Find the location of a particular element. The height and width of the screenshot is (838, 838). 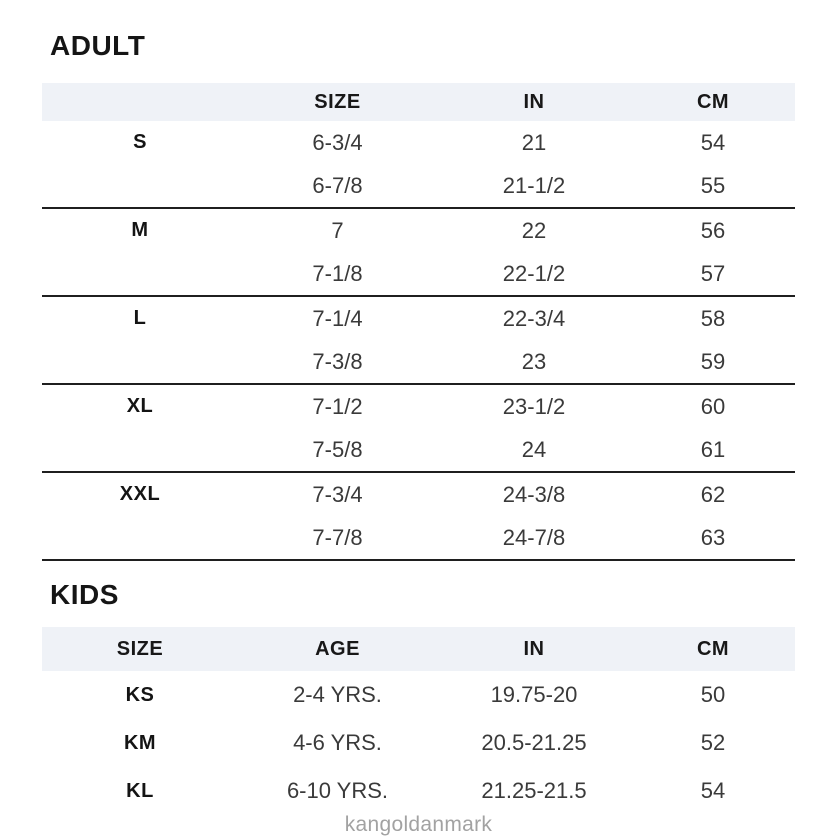

cell-size: 7-1/8 is located at coordinates (337, 273).